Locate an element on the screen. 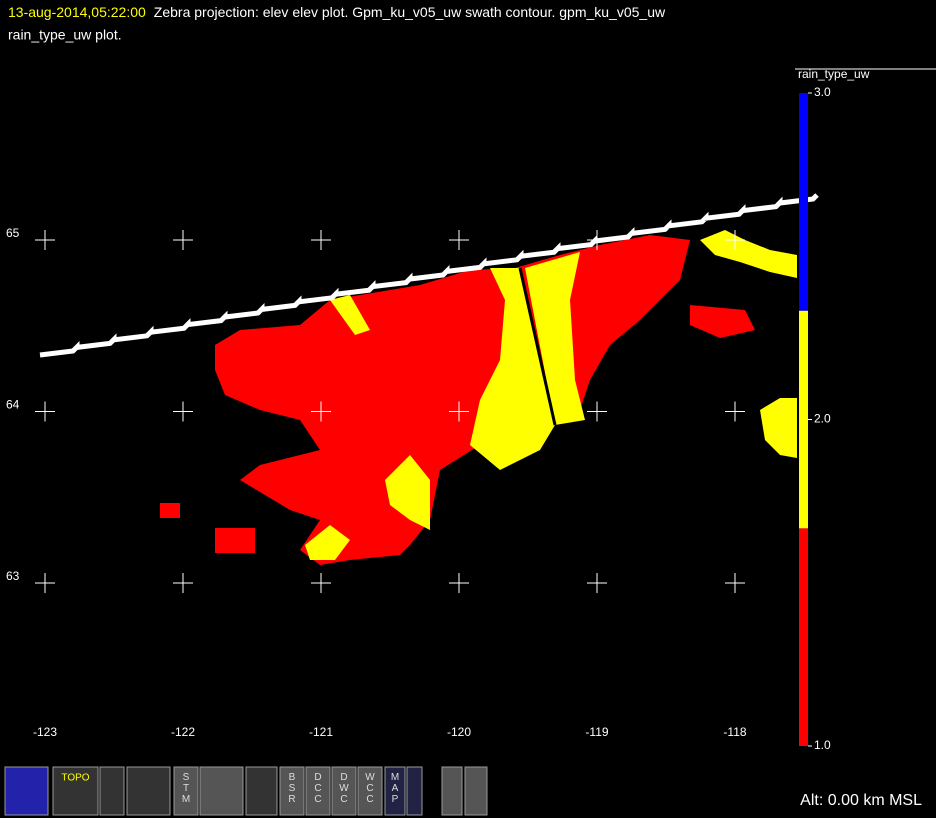  toolbar-label: WCC is located at coordinates (369, 788).